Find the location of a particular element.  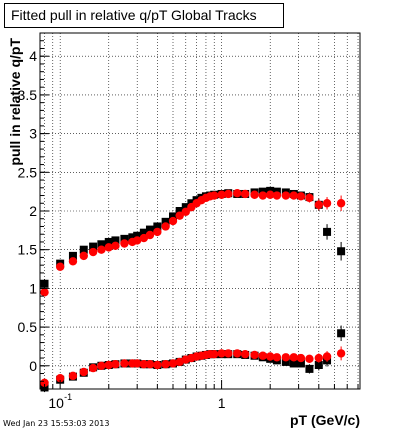

timestamp-footer: Wed Jan 23 15:53:03 2013 is located at coordinates (56, 423).